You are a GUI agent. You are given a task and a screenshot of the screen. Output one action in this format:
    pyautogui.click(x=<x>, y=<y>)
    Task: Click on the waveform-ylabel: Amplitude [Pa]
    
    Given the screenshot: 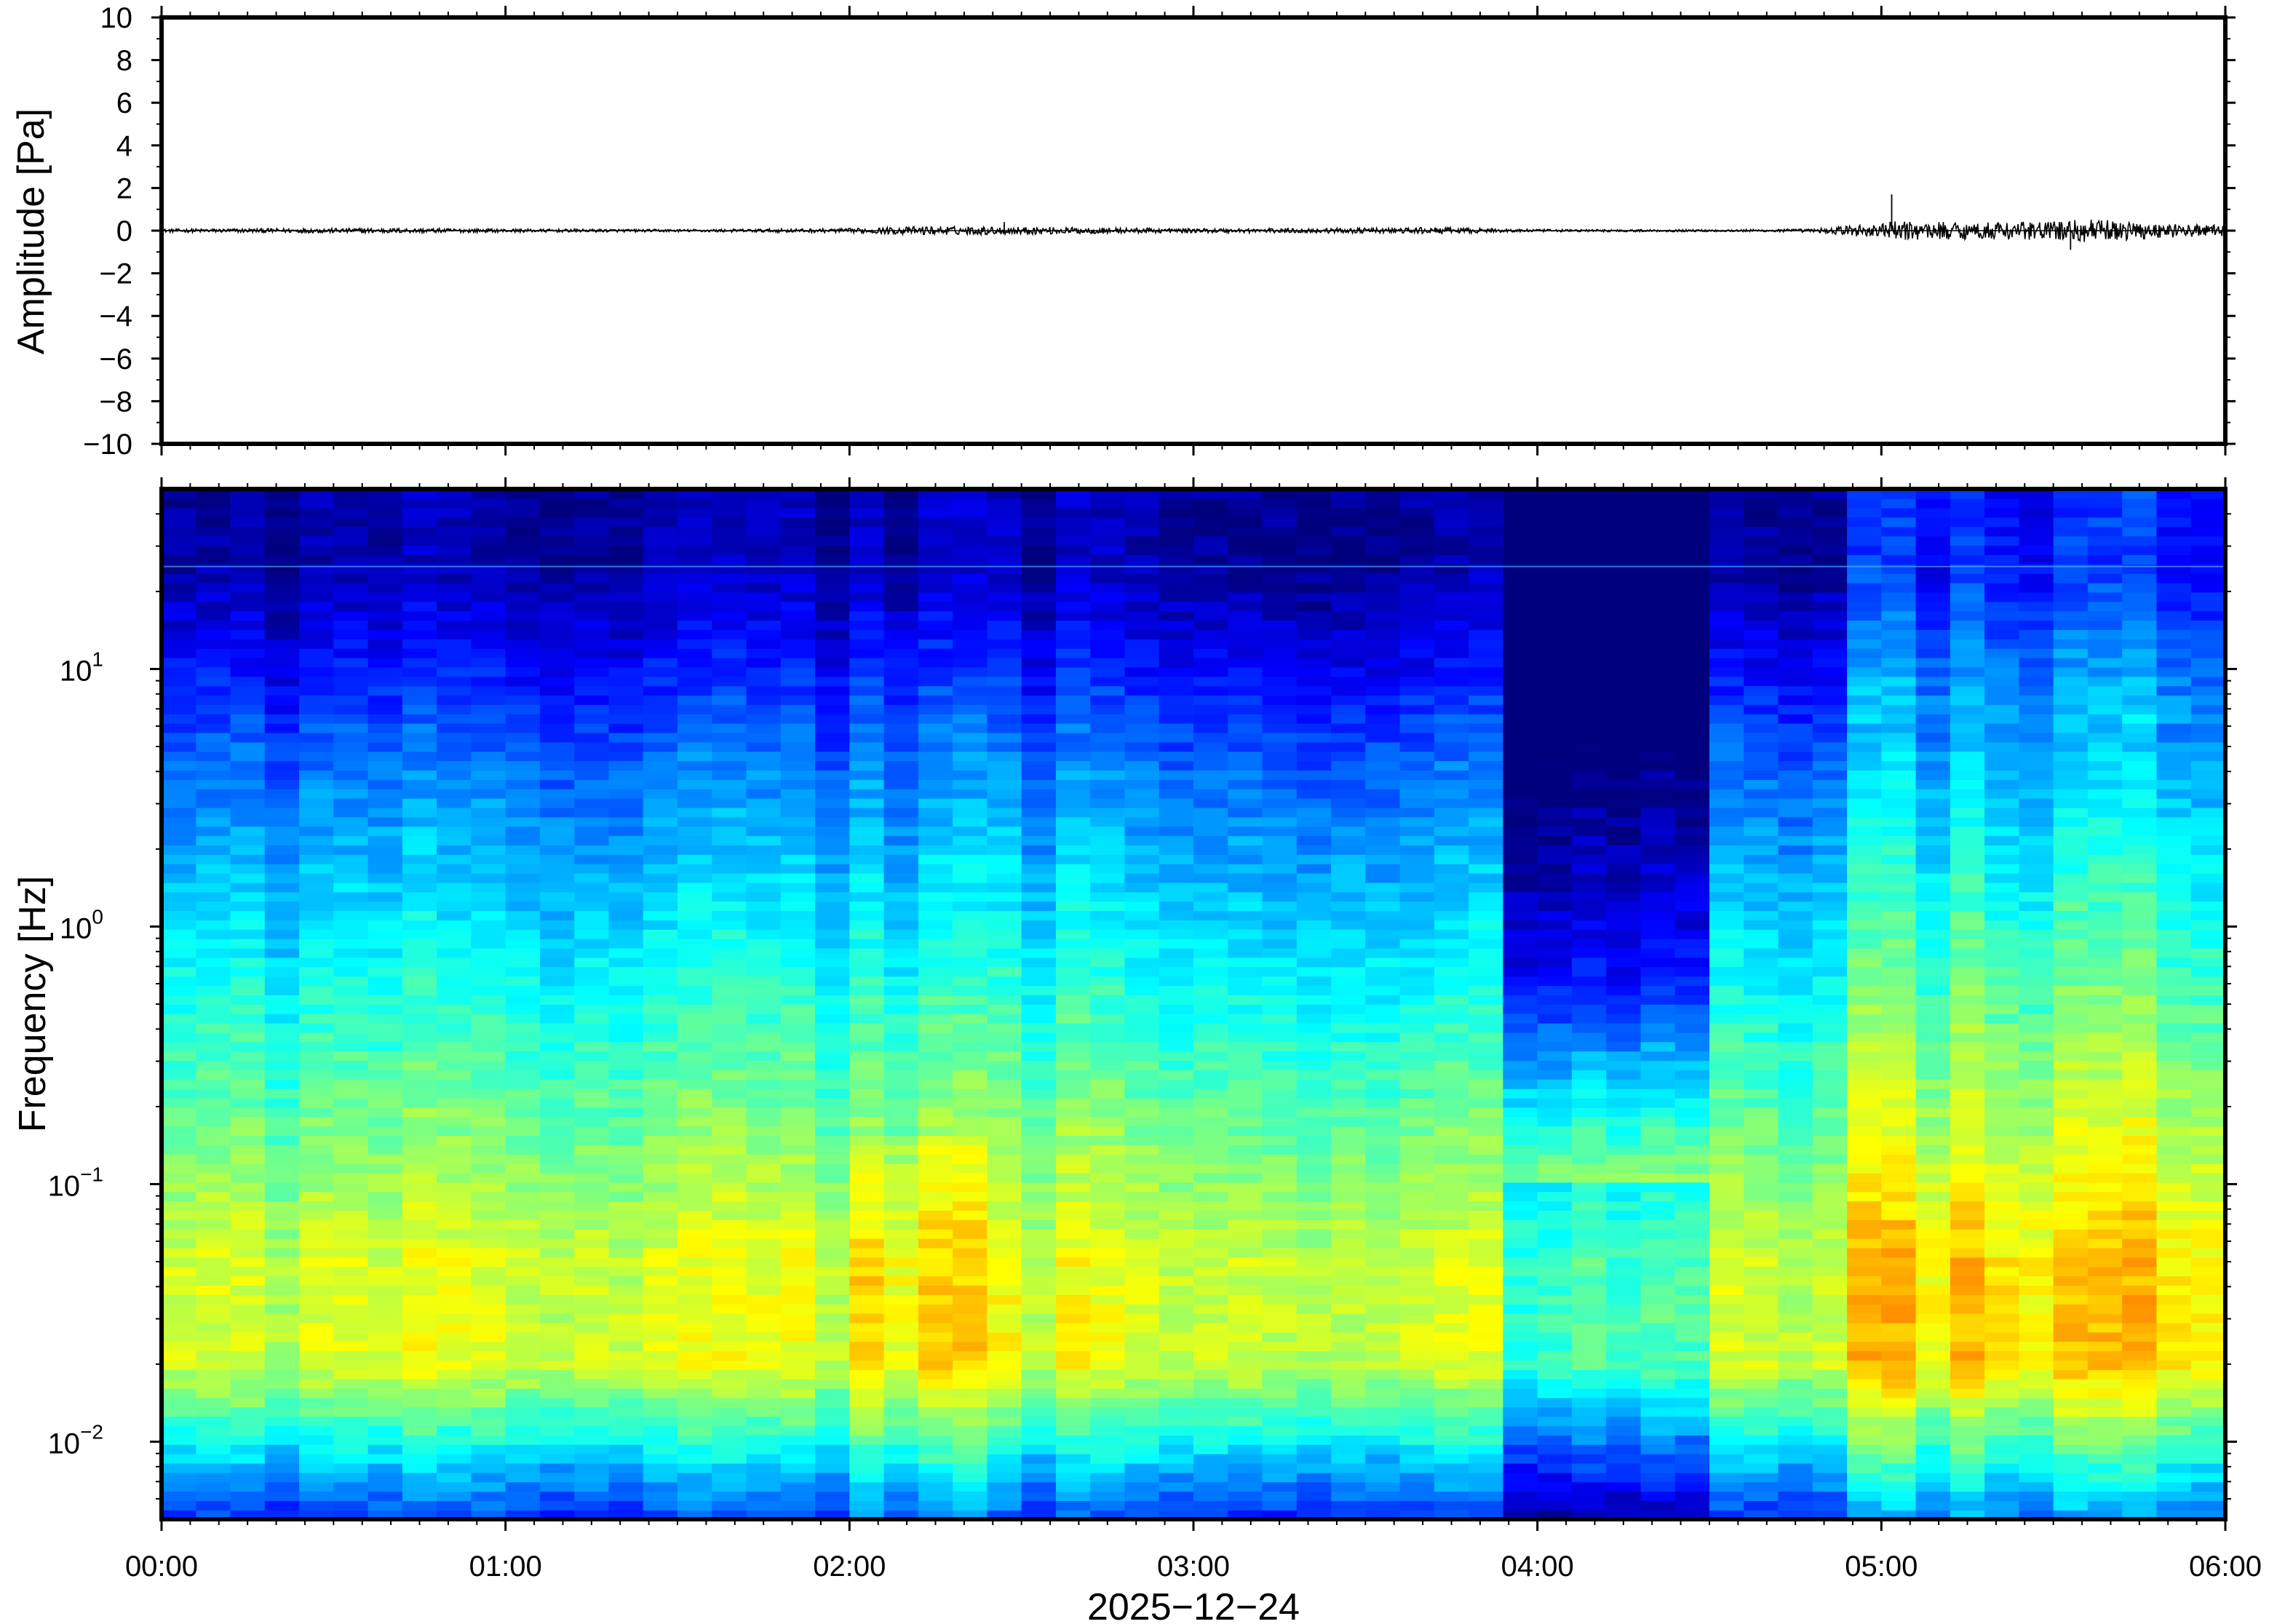 What is the action you would take?
    pyautogui.click(x=31, y=231)
    